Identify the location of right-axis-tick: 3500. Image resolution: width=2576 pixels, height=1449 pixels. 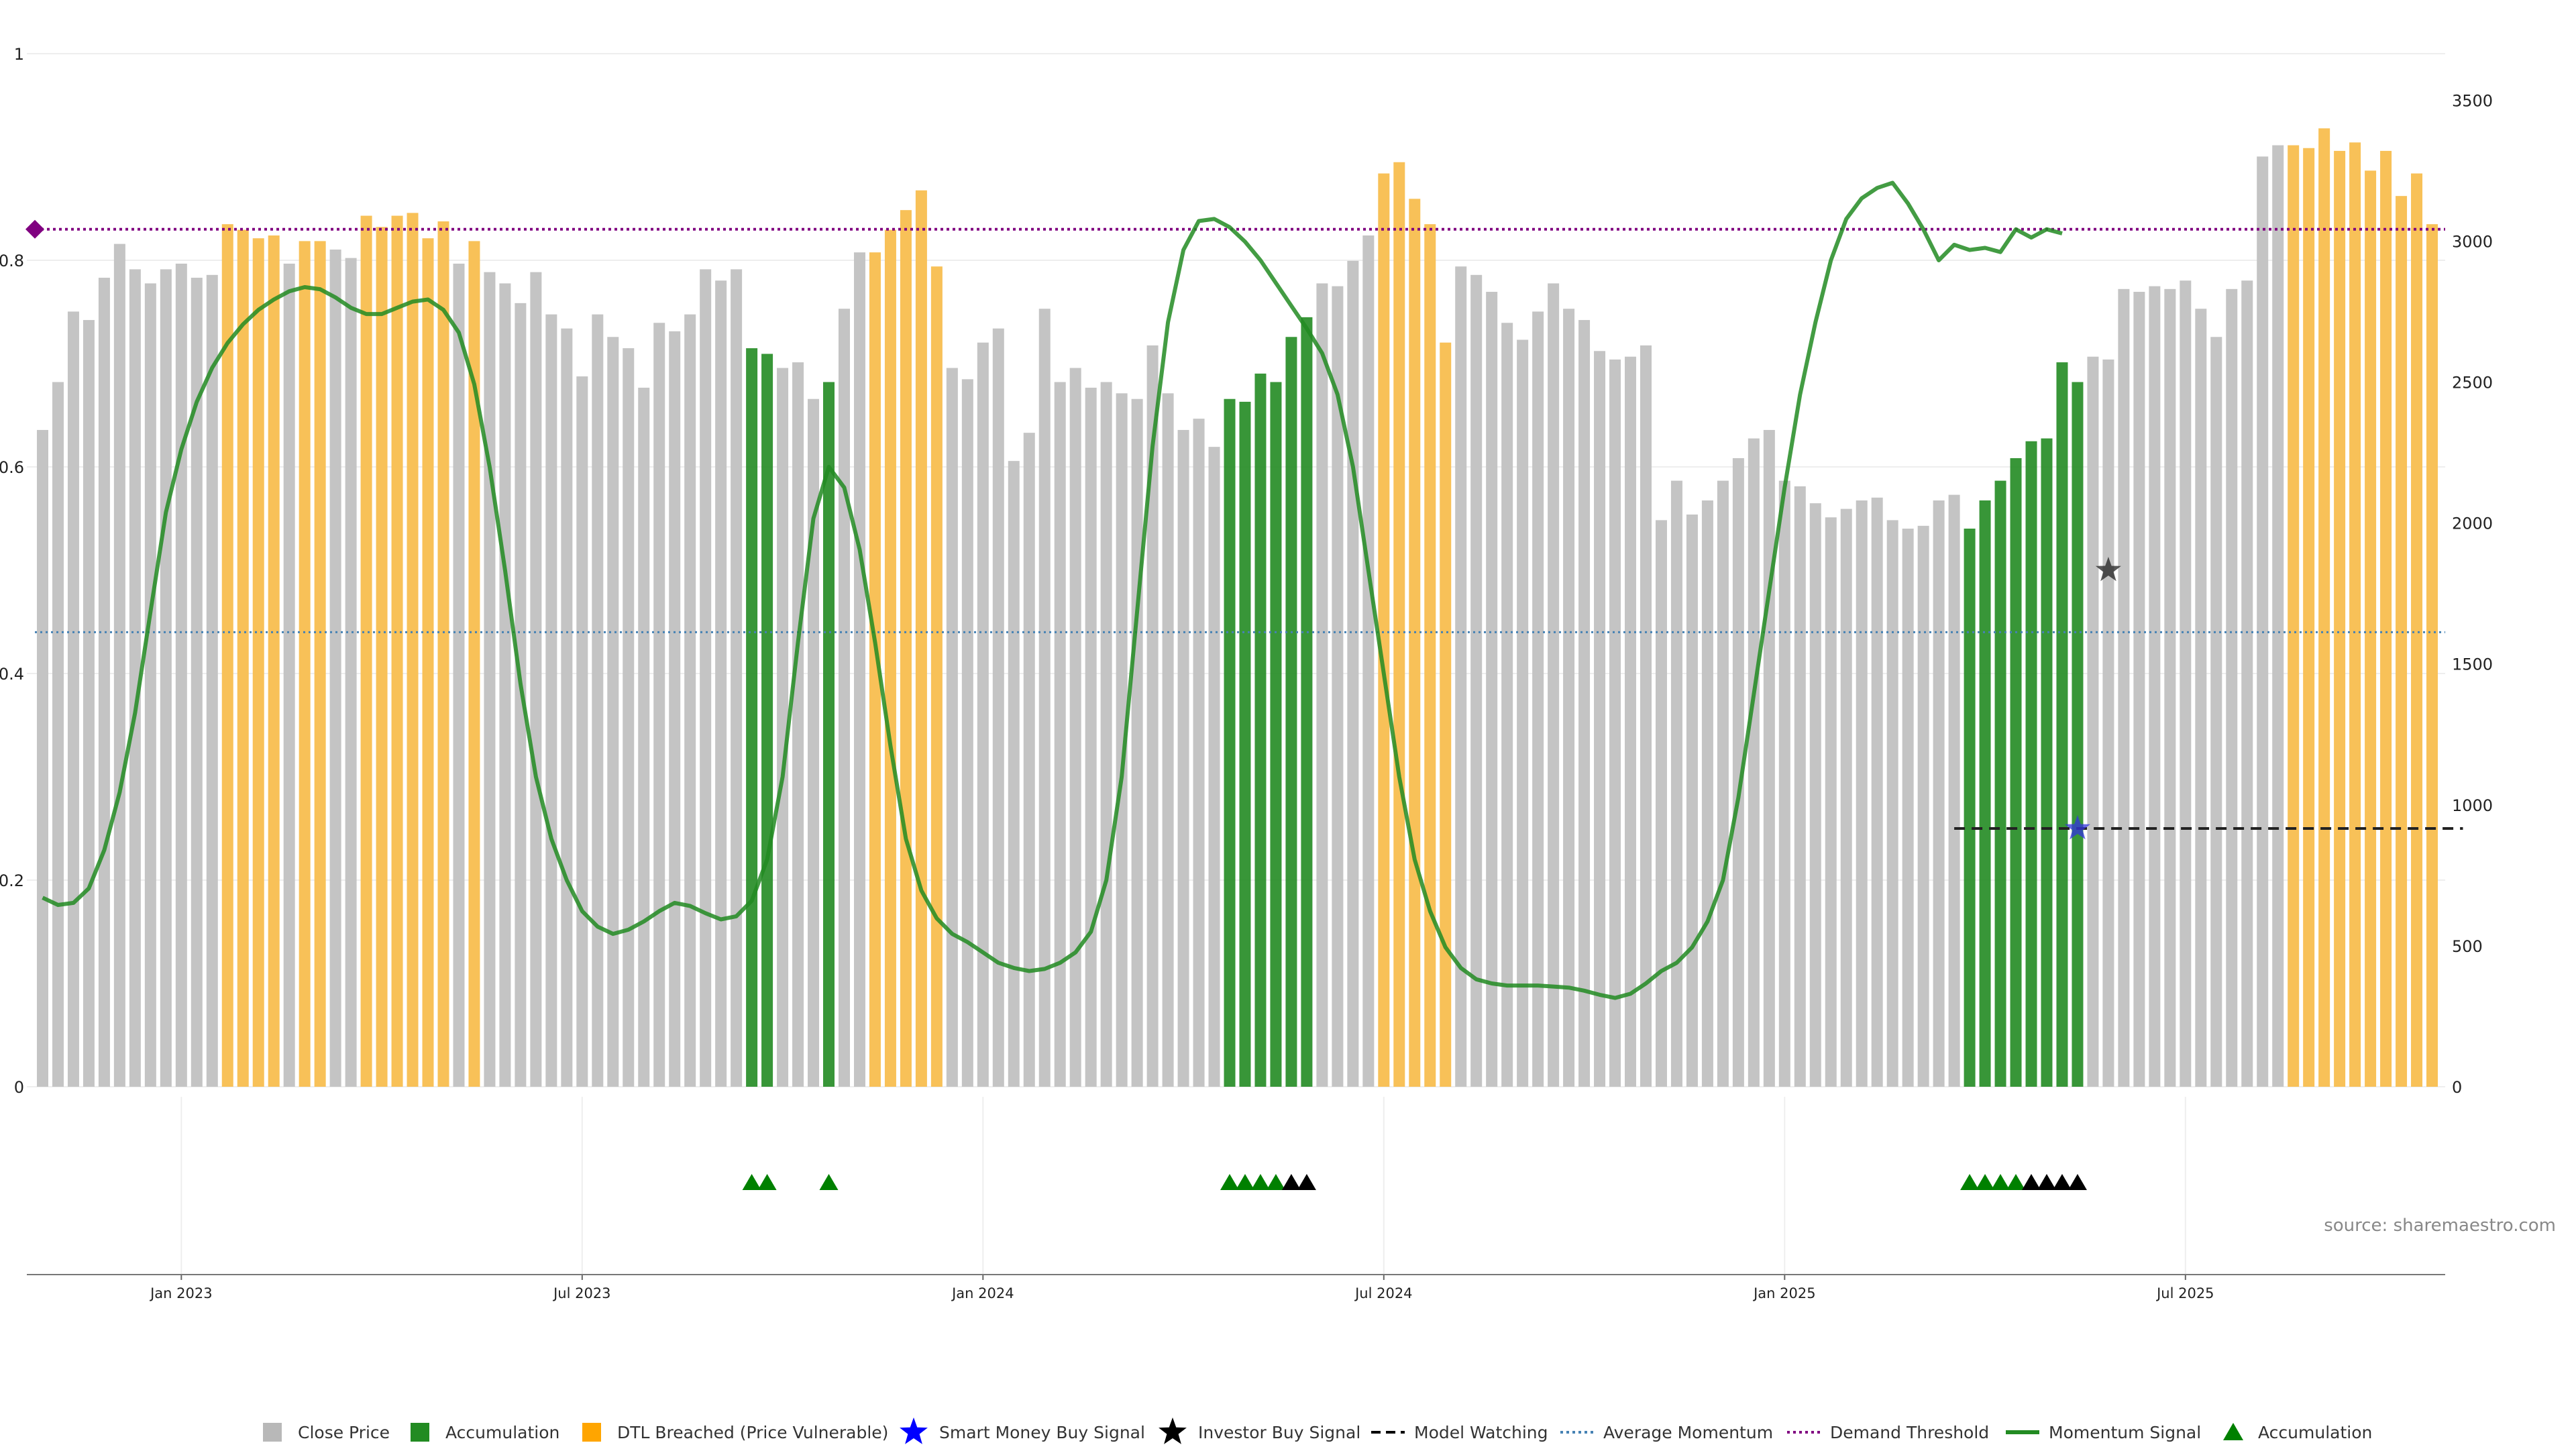
(2472, 100).